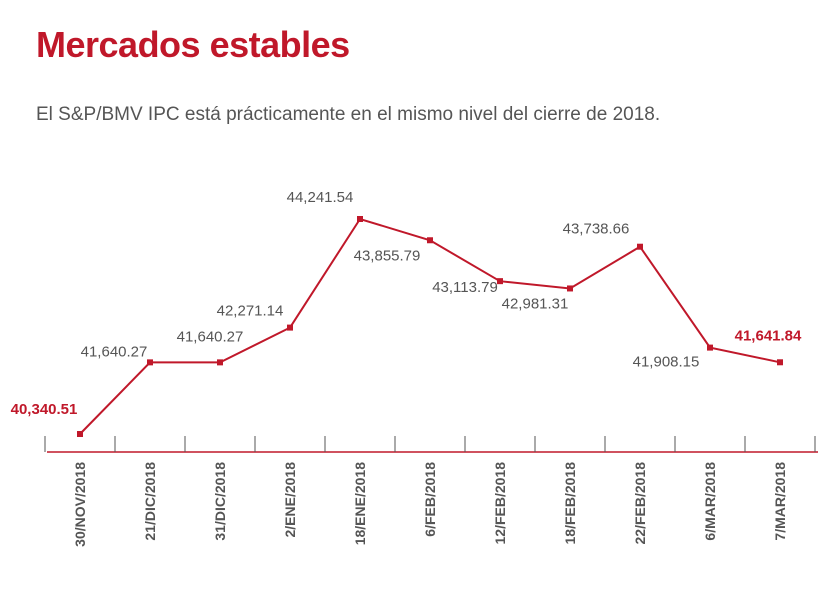 The image size is (830, 603). What do you see at coordinates (535, 303) in the screenshot?
I see `data-label: 42,981.31` at bounding box center [535, 303].